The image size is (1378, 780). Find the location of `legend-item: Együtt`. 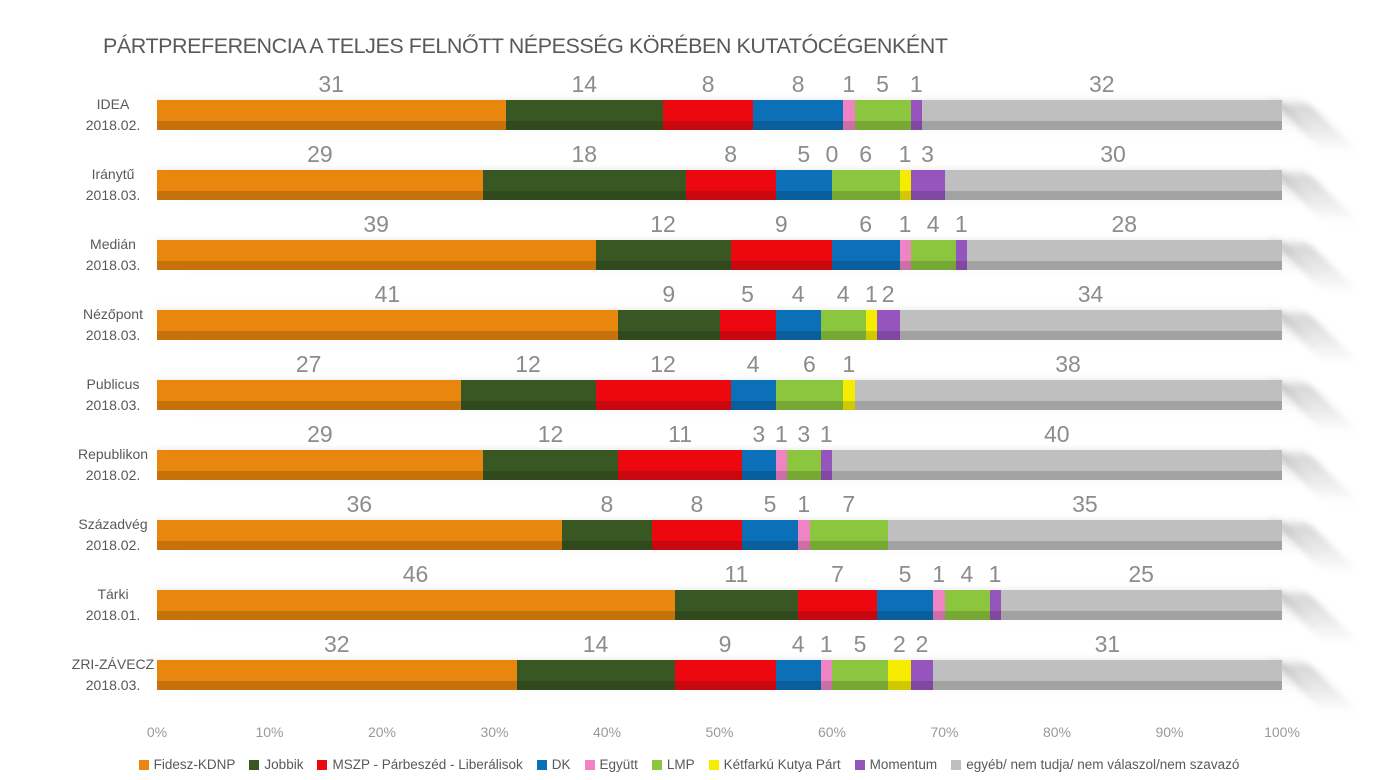

legend-item: Együtt is located at coordinates (611, 764).